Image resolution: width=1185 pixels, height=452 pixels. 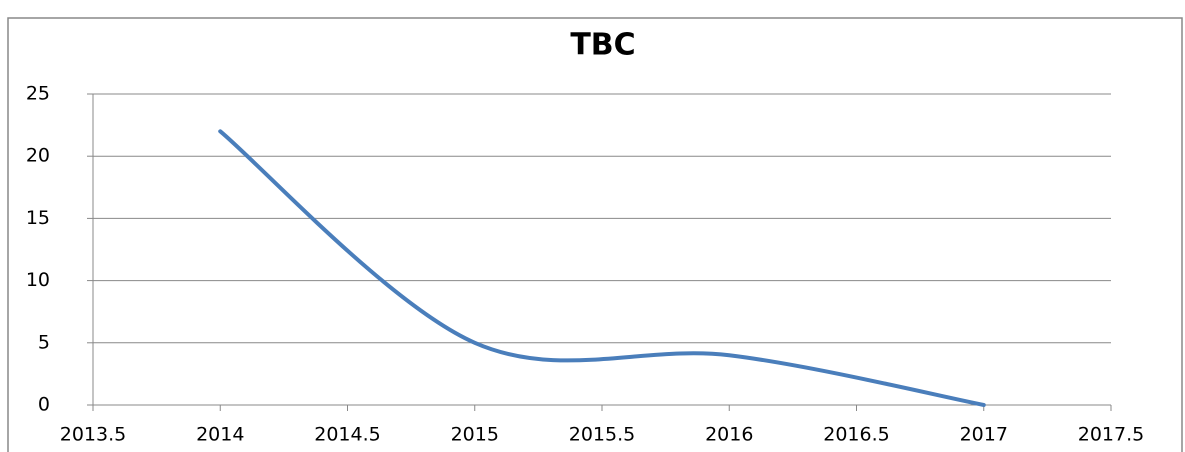 I want to click on x-tick-label: 2015, so click(x=475, y=435).